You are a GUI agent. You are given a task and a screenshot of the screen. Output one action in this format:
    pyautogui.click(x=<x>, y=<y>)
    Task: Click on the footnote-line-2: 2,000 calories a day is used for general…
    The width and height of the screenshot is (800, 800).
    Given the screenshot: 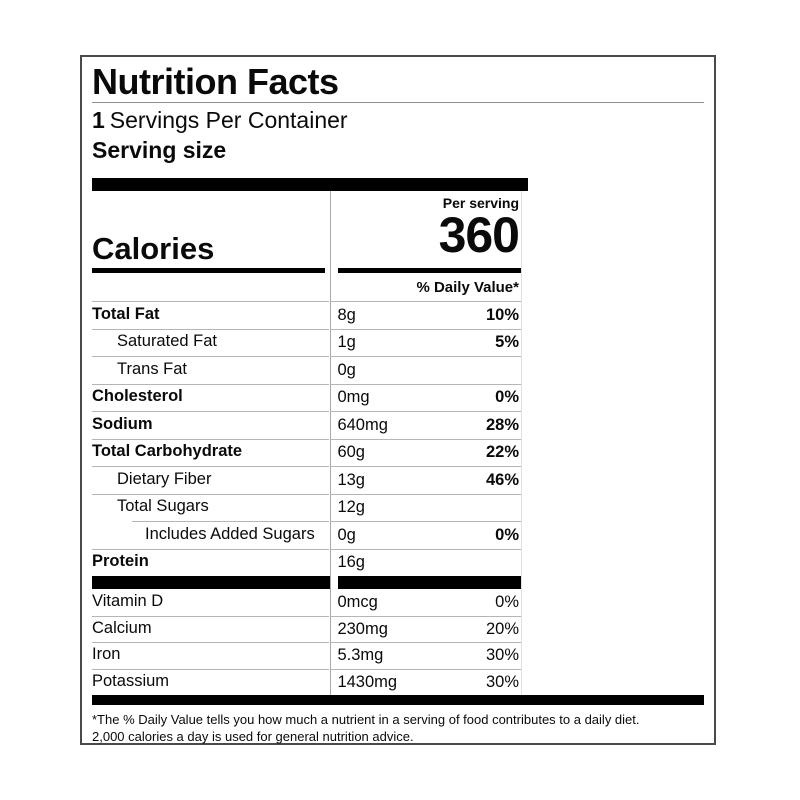 What is the action you would take?
    pyautogui.click(x=253, y=736)
    